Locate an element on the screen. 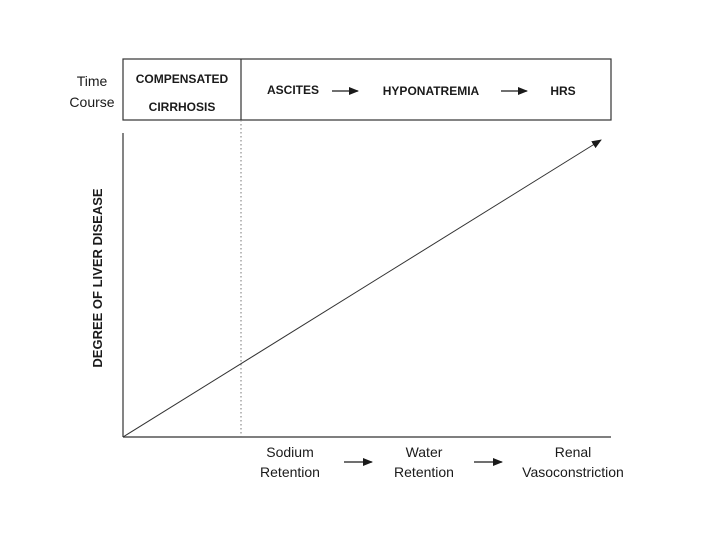 Image resolution: width=720 pixels, height=545 pixels. stage-compensated-line2: CIRRHOSIS is located at coordinates (182, 107).